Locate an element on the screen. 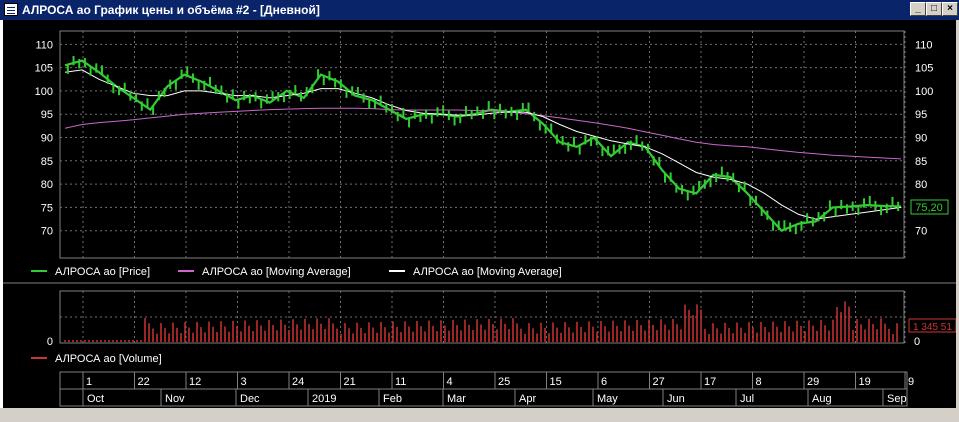 The width and height of the screenshot is (959, 422). date-month-label: Oct is located at coordinates (95, 399).